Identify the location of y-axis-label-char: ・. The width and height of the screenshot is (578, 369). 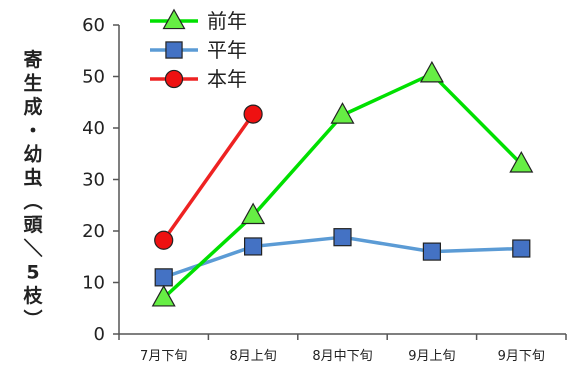
(32, 131).